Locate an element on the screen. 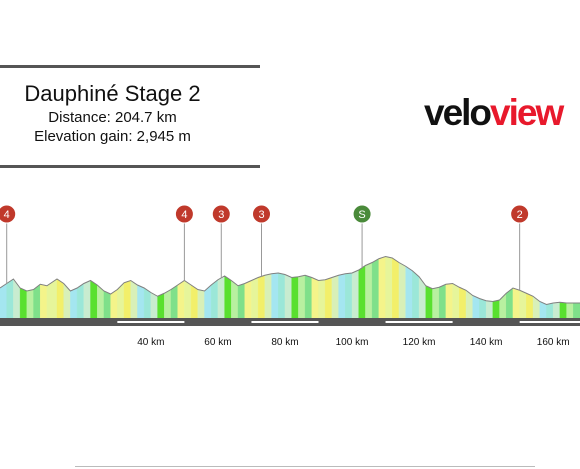 This screenshot has height=469, width=580. marker-label: S is located at coordinates (361, 215).